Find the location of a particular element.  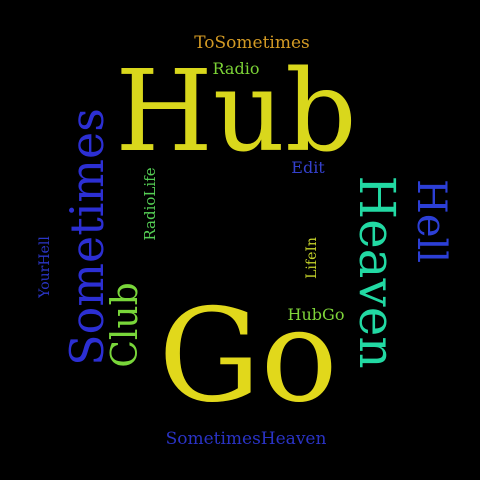

word-hell: Hell is located at coordinates (431, 221).